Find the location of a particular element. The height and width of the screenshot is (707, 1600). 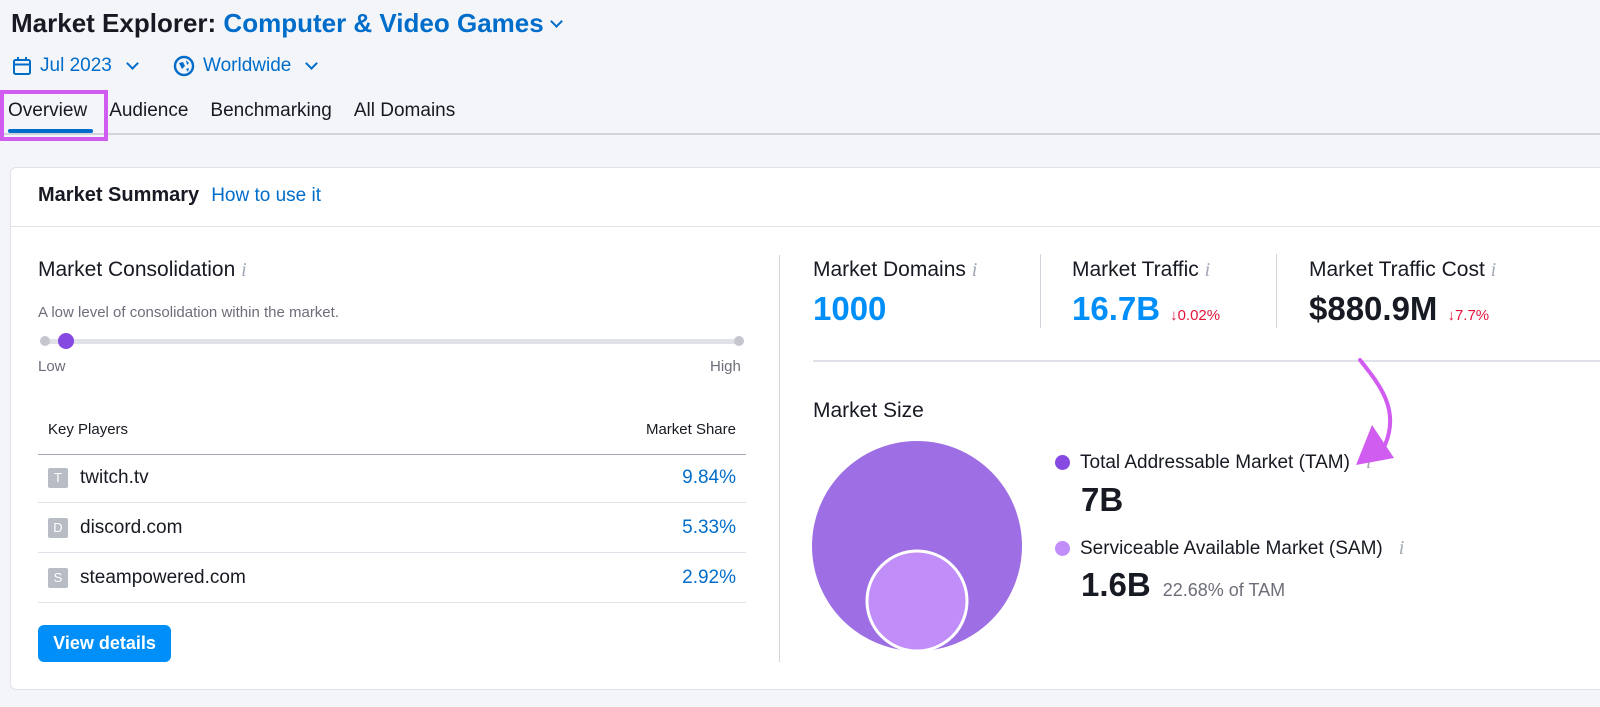

low-label: Low is located at coordinates (52, 366).